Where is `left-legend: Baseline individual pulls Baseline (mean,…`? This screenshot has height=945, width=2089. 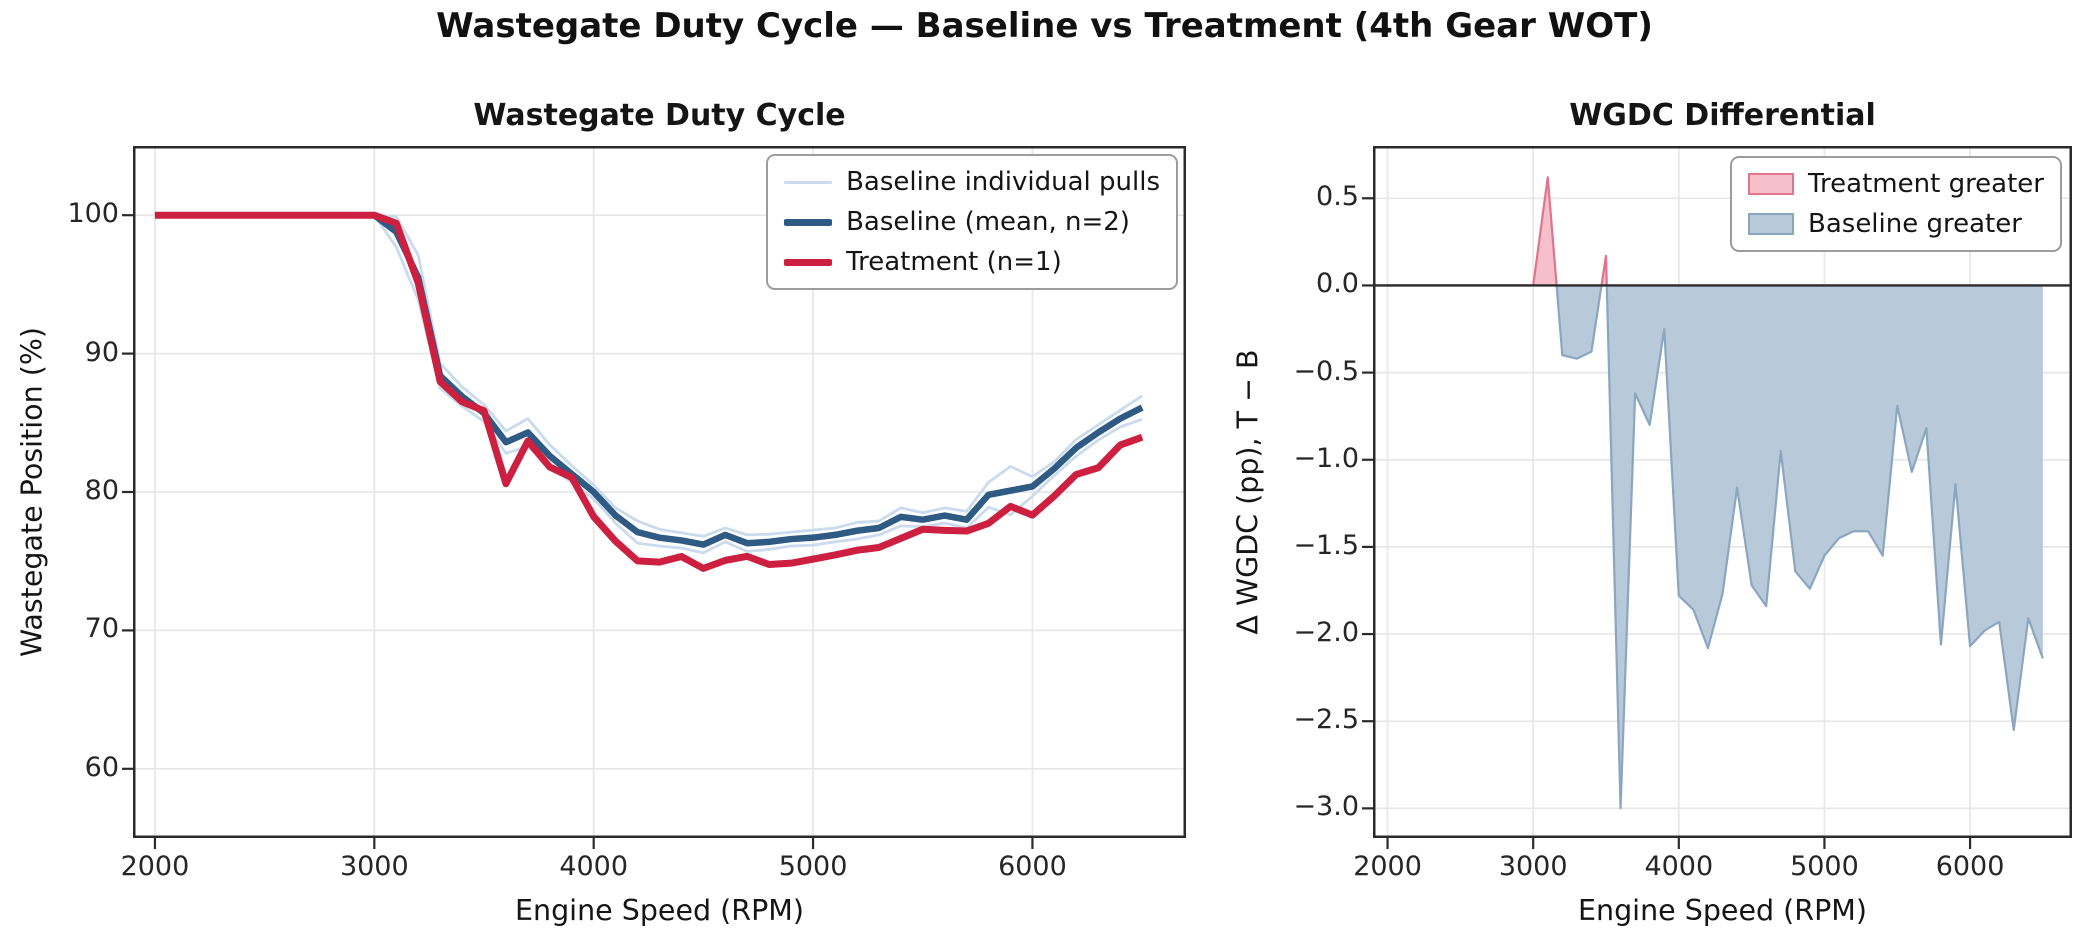 left-legend: Baseline individual pulls Baseline (mean,… is located at coordinates (972, 222).